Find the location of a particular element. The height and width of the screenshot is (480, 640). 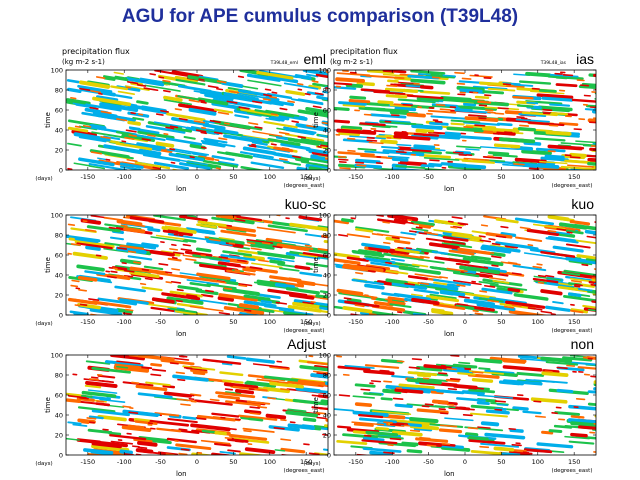

x-tick-label: -150 is located at coordinates (87, 462).